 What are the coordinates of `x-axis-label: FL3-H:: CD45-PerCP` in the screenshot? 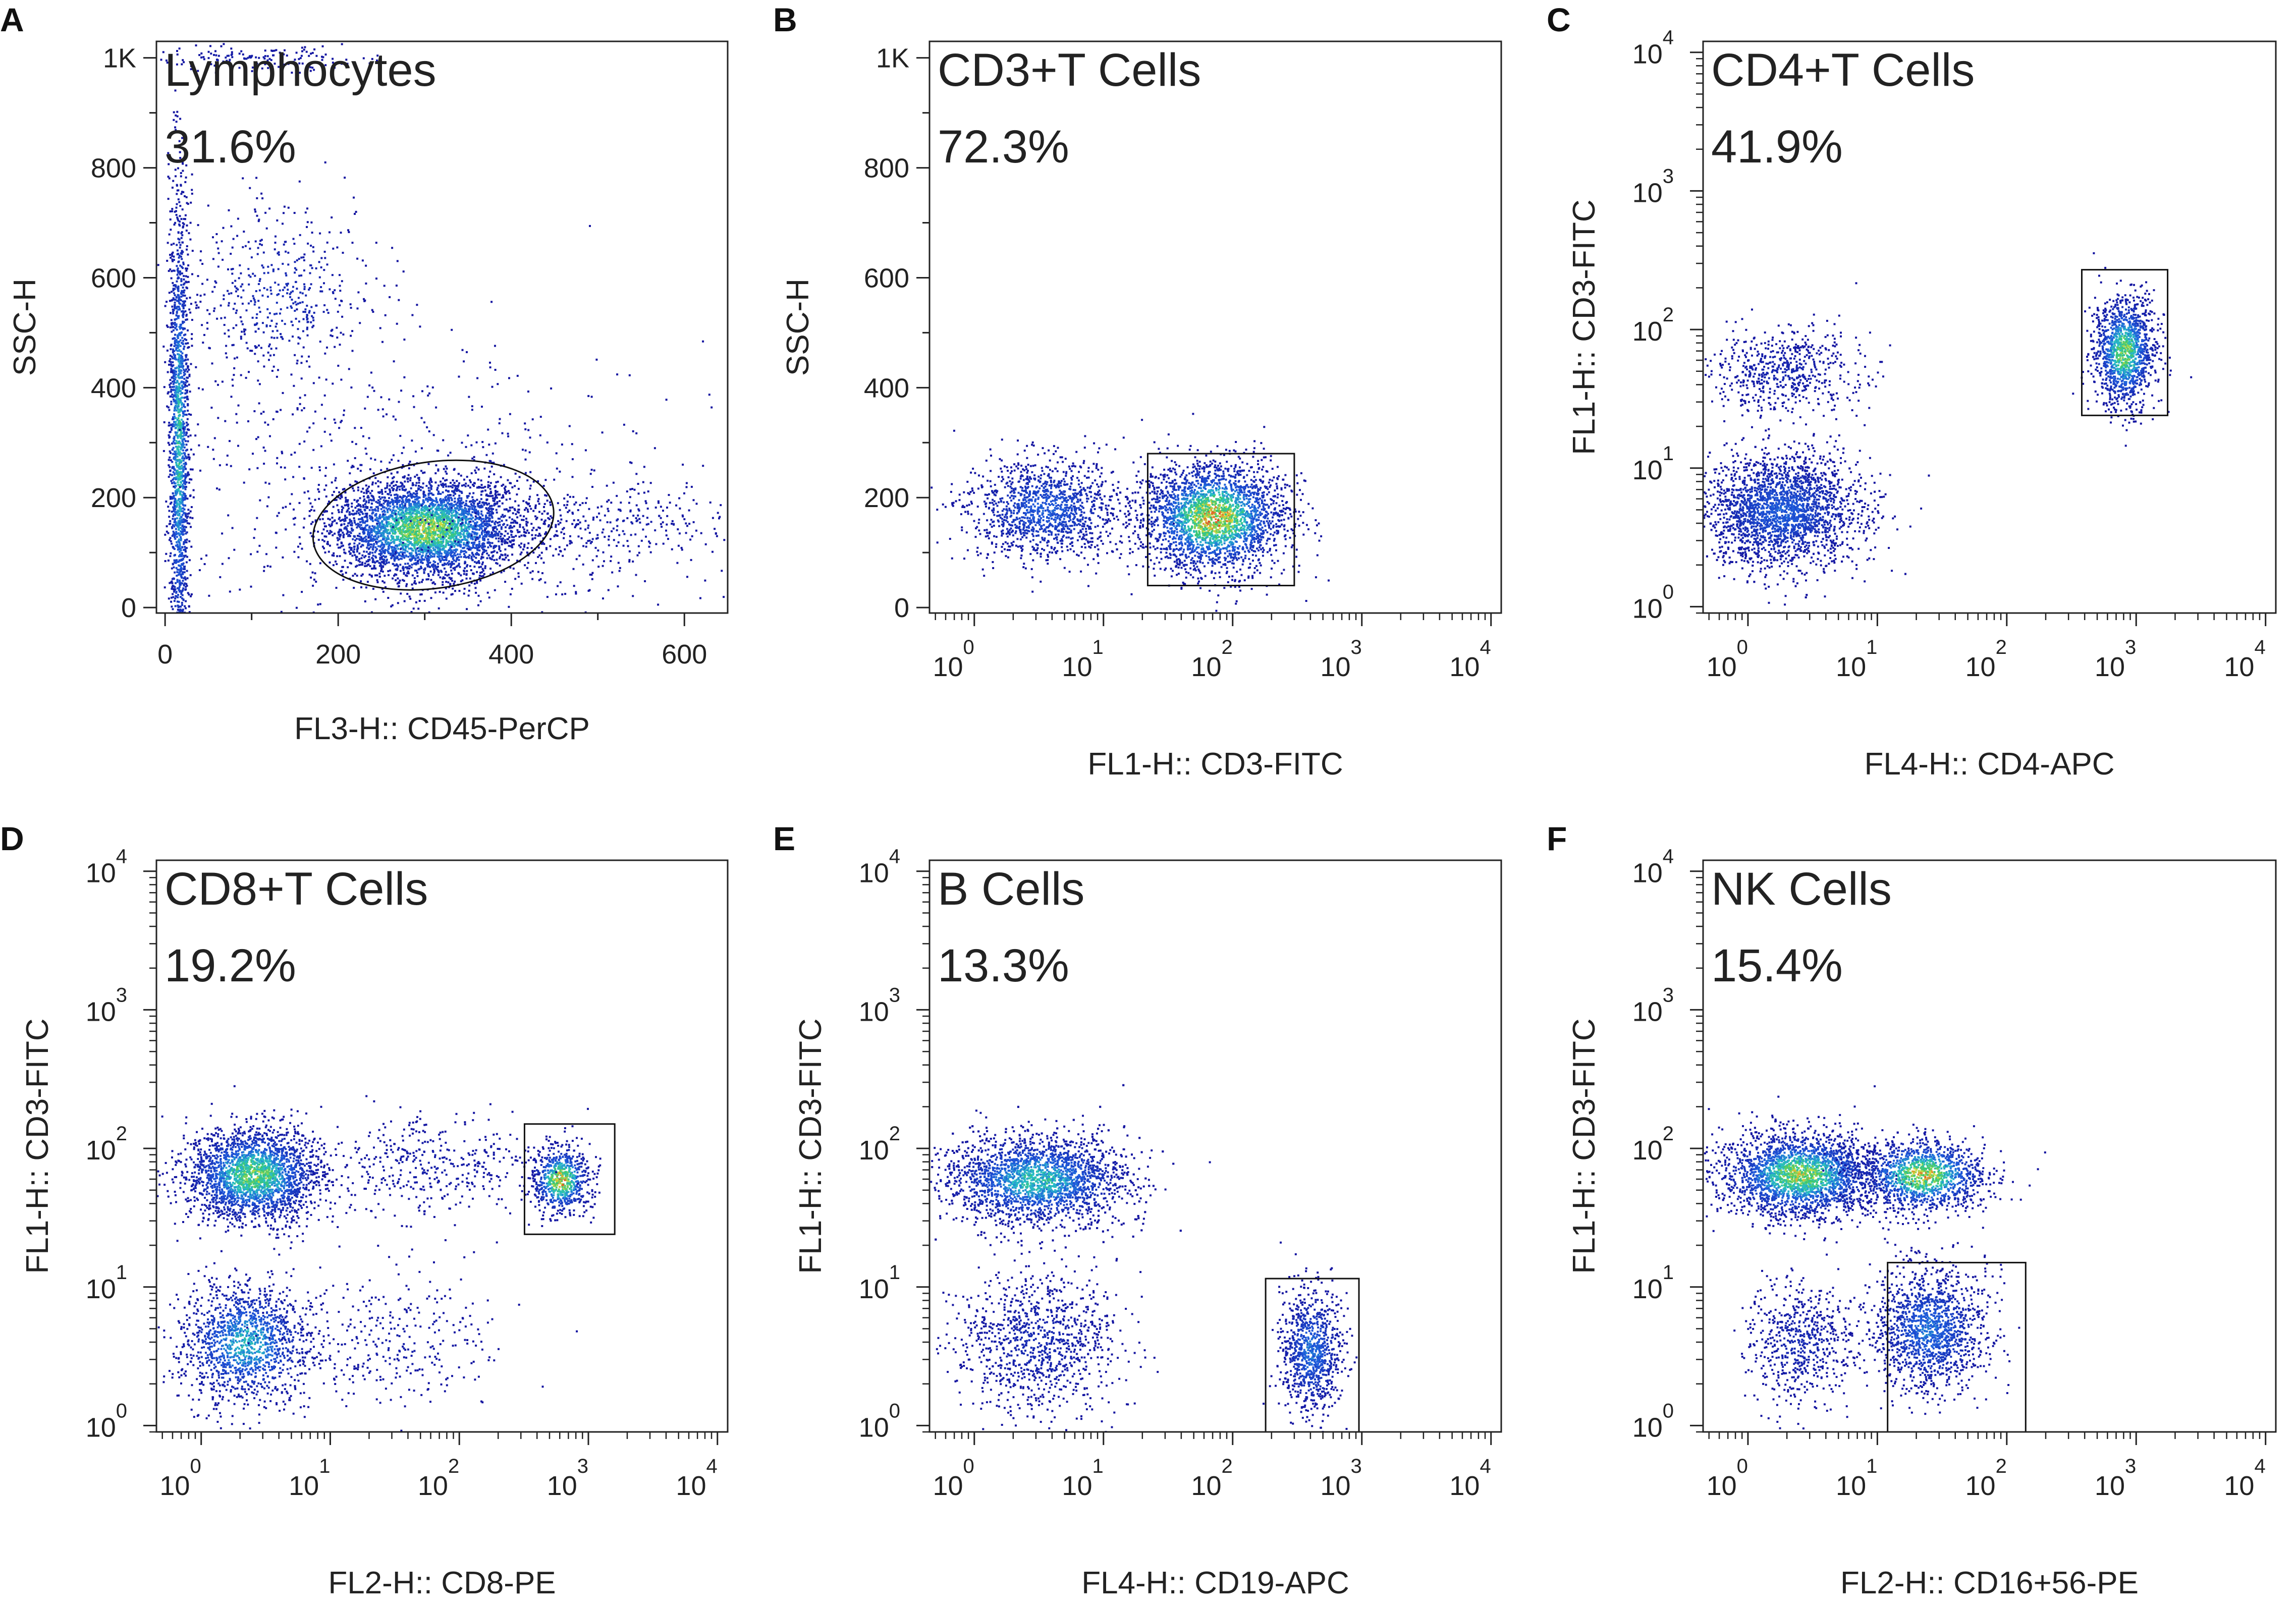 It's located at (442, 728).